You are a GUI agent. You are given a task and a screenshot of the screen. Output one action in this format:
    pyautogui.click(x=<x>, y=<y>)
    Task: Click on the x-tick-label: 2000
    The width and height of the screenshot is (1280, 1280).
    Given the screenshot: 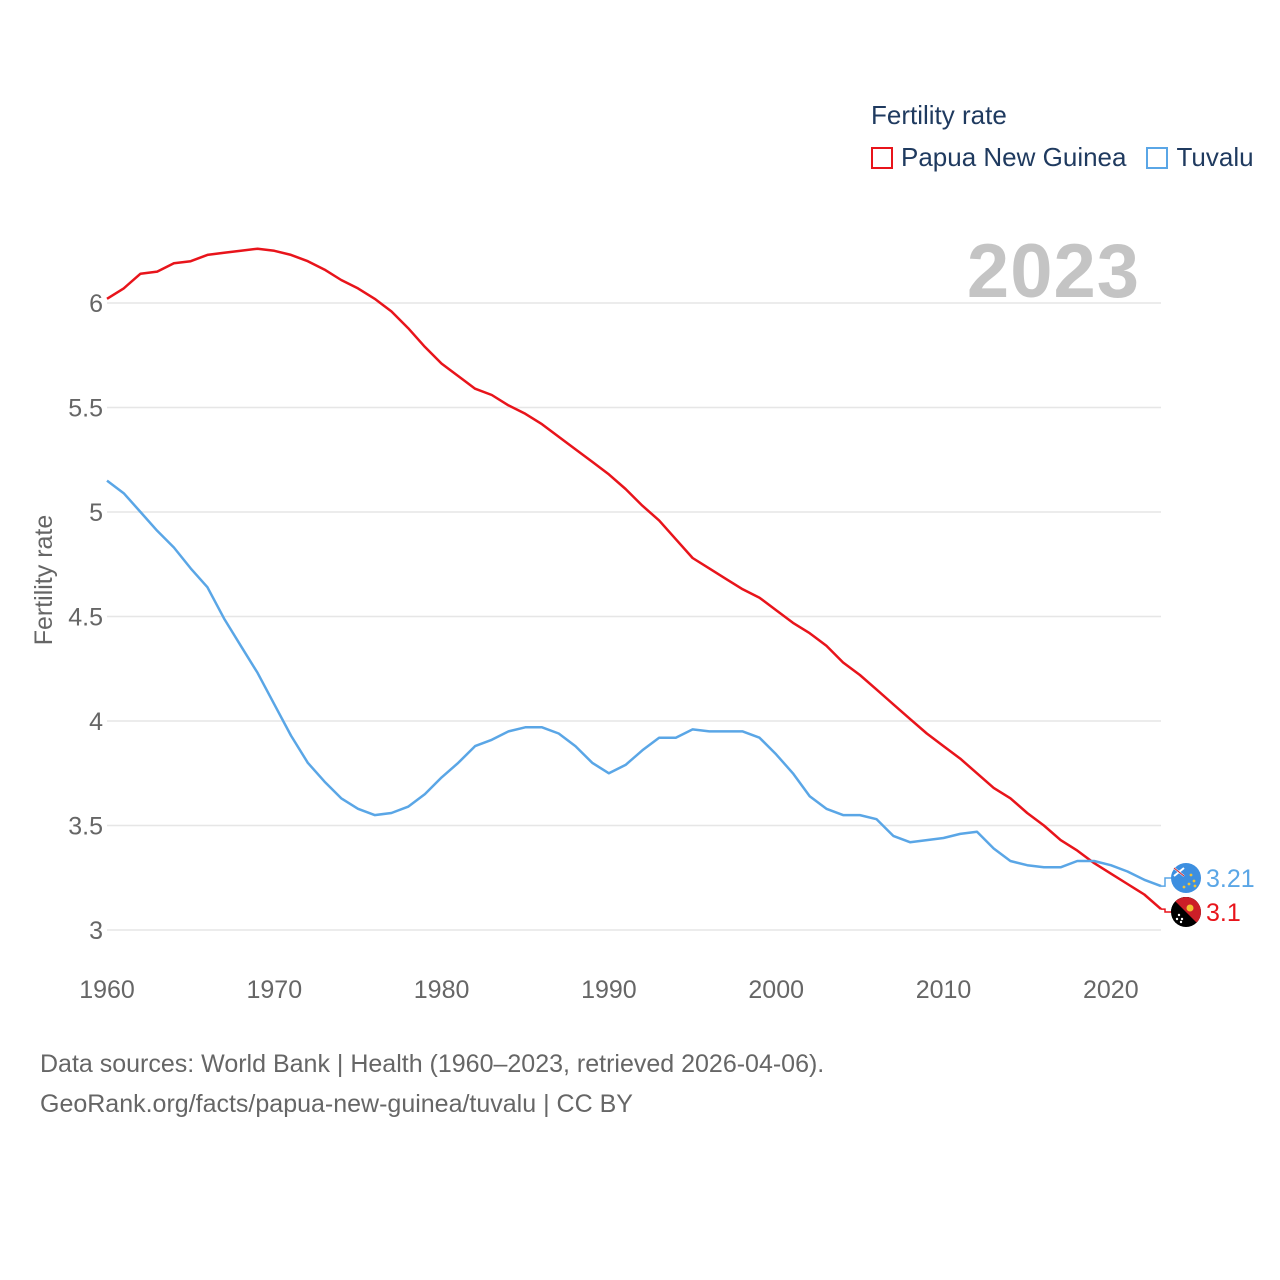 What is the action you would take?
    pyautogui.click(x=776, y=990)
    